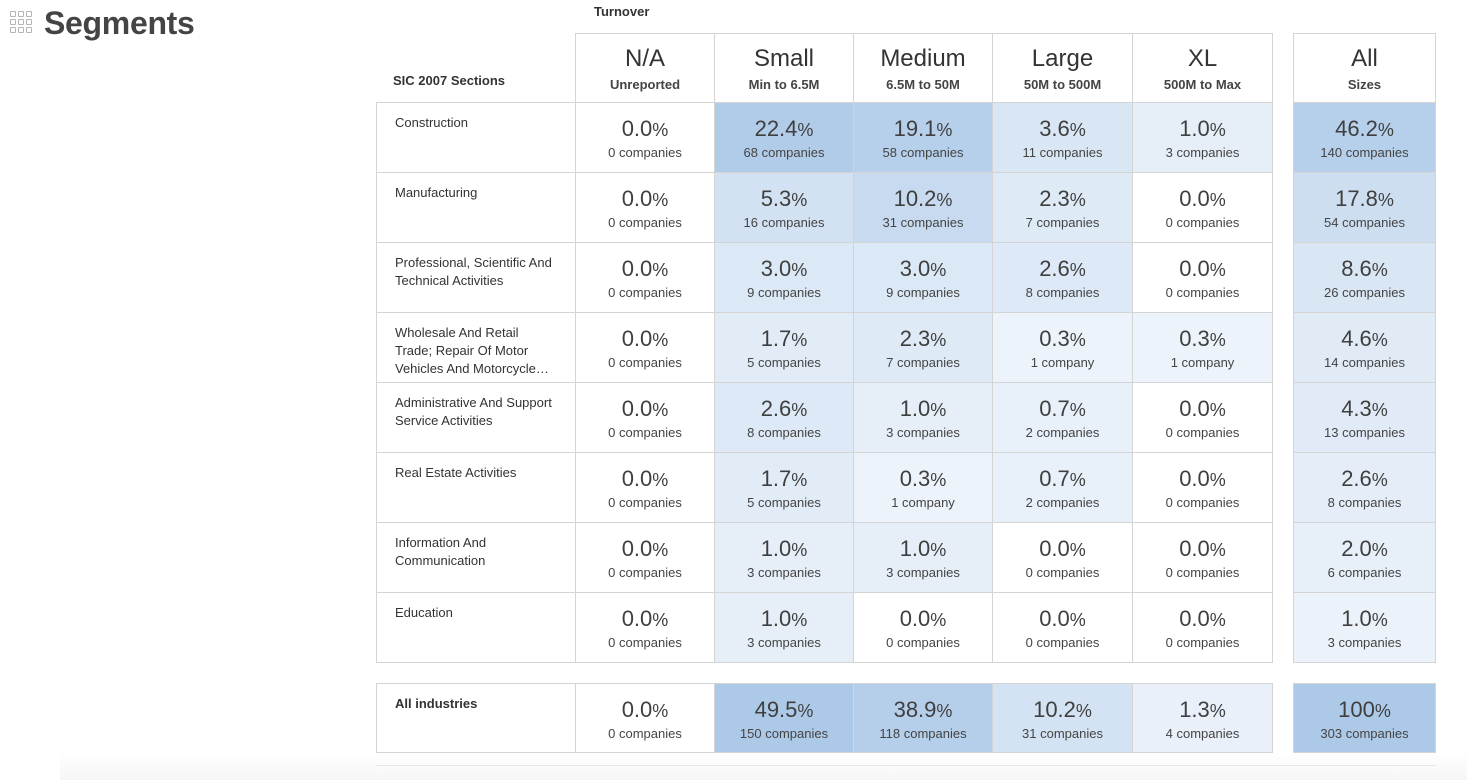 This screenshot has width=1467, height=780. I want to click on cell-percentage-value: 0.0, so click(1194, 408).